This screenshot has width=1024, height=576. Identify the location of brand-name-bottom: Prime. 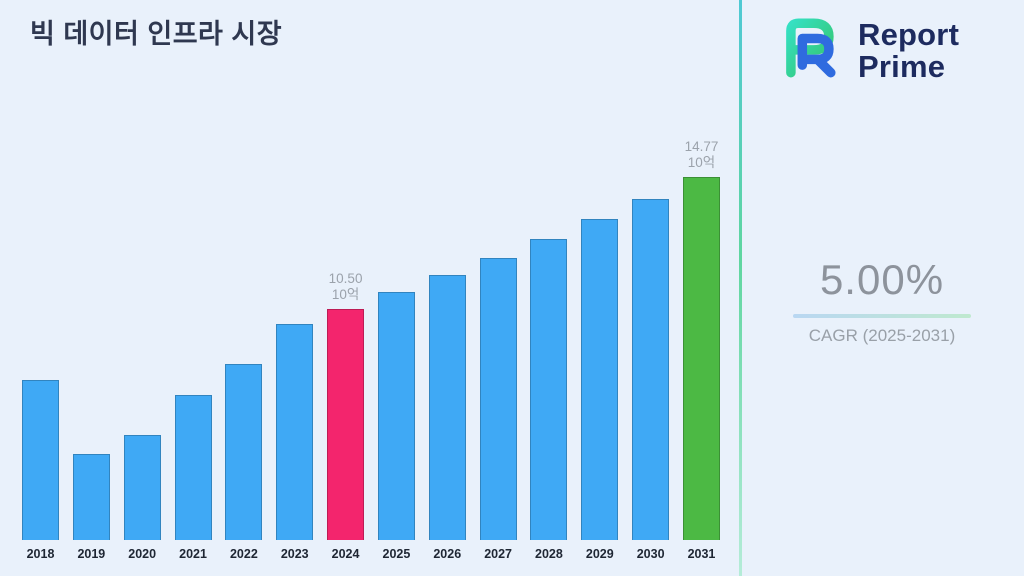
(902, 66).